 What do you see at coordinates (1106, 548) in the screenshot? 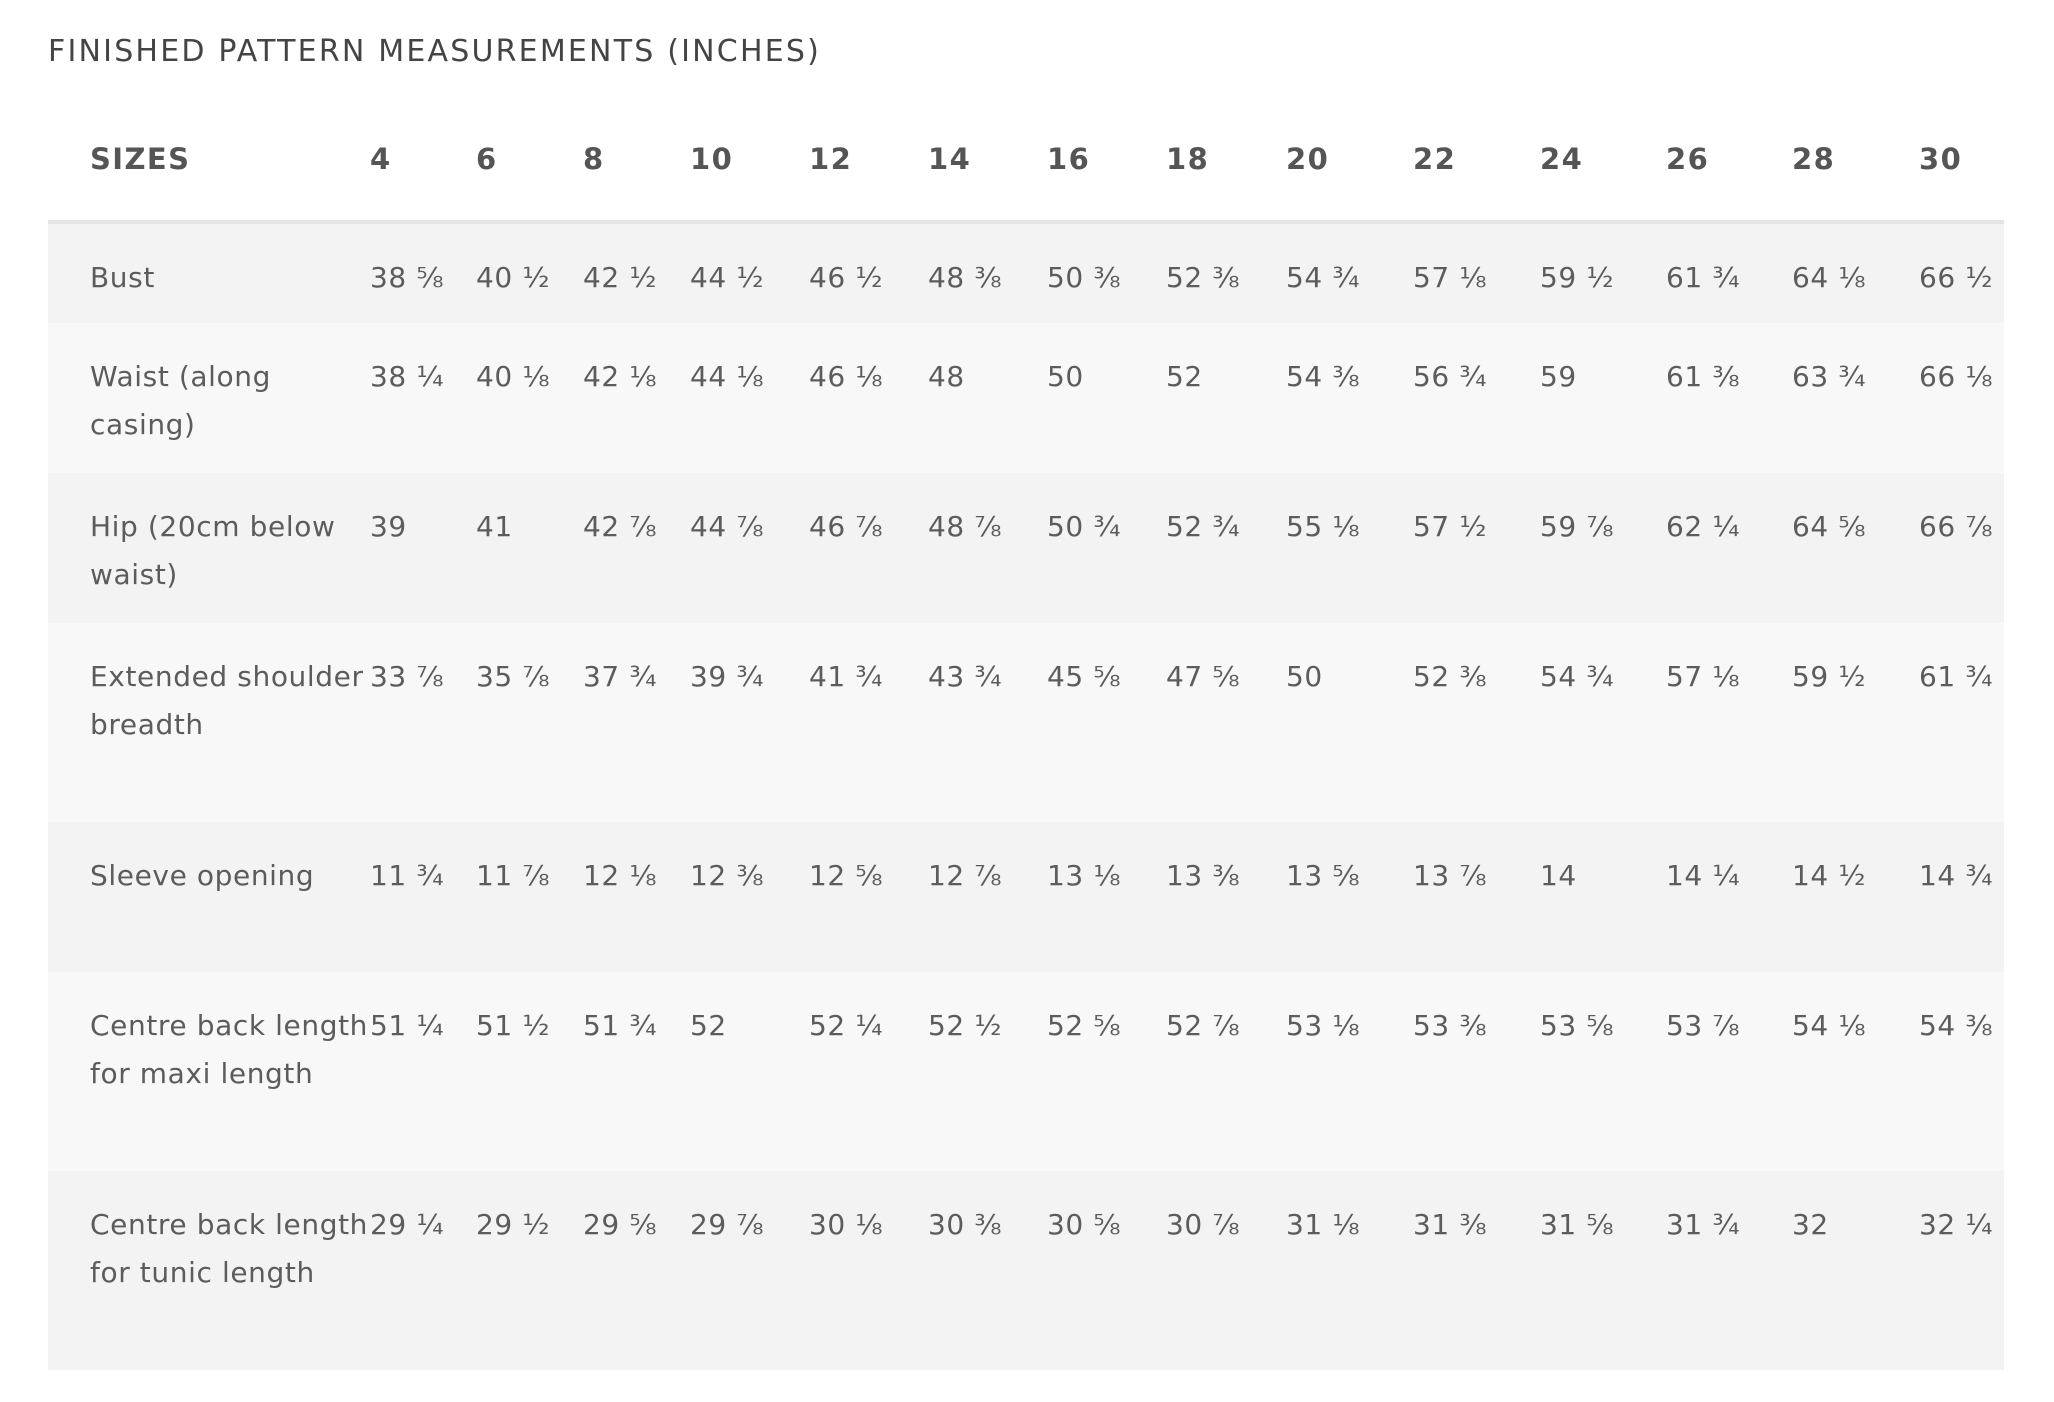
I see `measurement-cell: 50 ¾` at bounding box center [1106, 548].